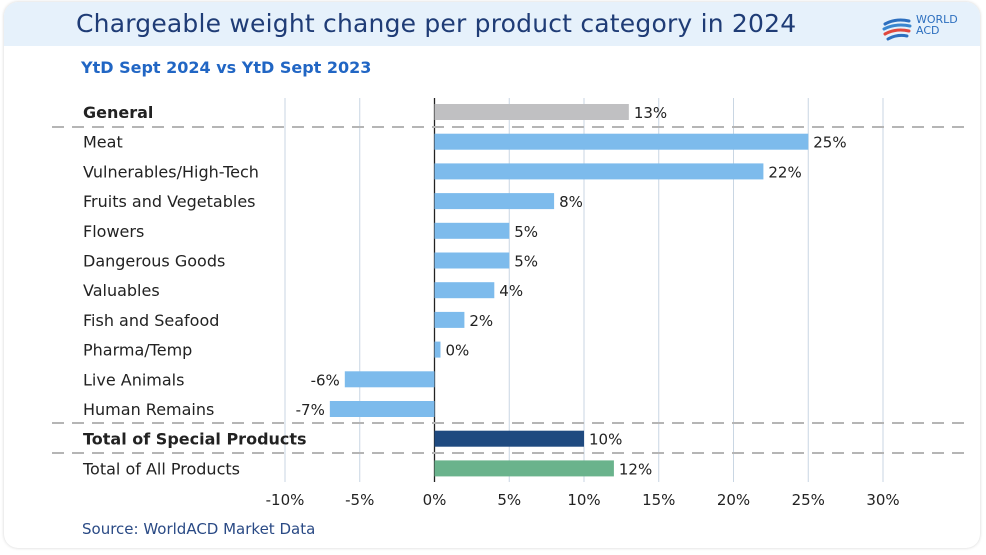  What do you see at coordinates (121, 290) in the screenshot?
I see `category-label: Valuables` at bounding box center [121, 290].